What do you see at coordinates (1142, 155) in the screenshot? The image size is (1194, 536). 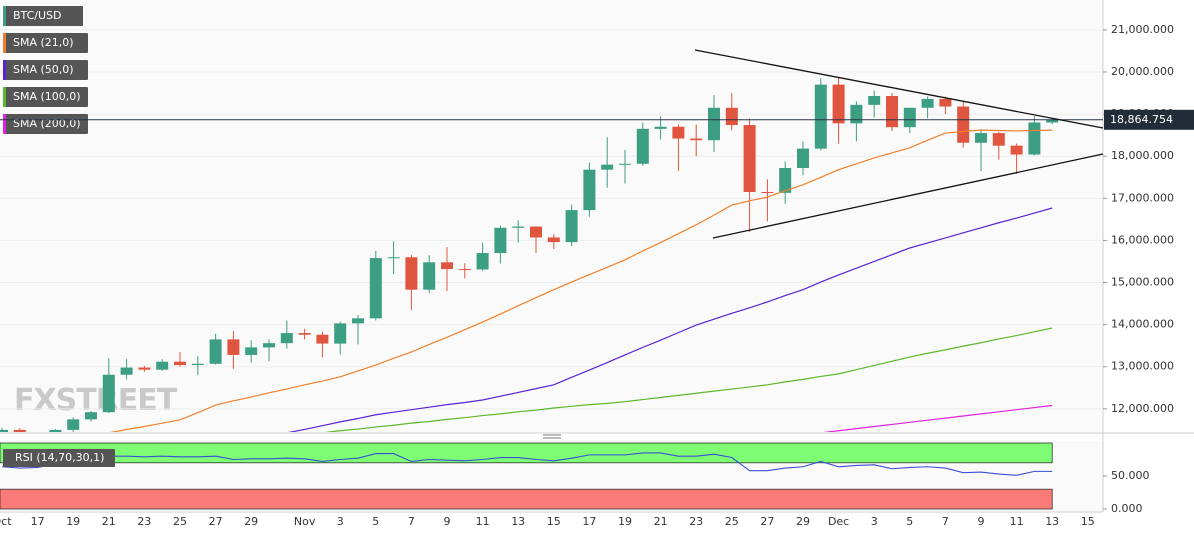 I see `y-tick-label: 18,000.000` at bounding box center [1142, 155].